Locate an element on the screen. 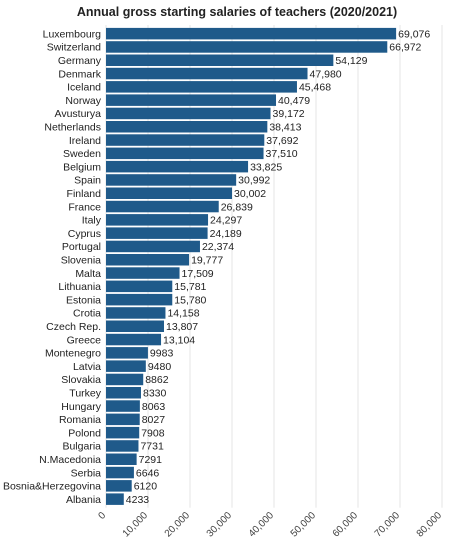  category-label: Slovakia is located at coordinates (81, 380).